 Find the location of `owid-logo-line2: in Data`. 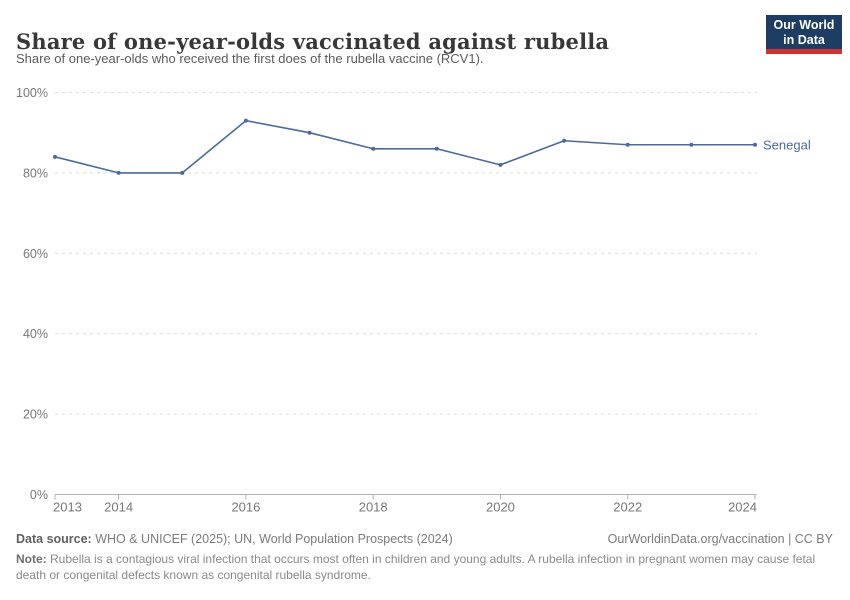

owid-logo-line2: in Data is located at coordinates (804, 39).